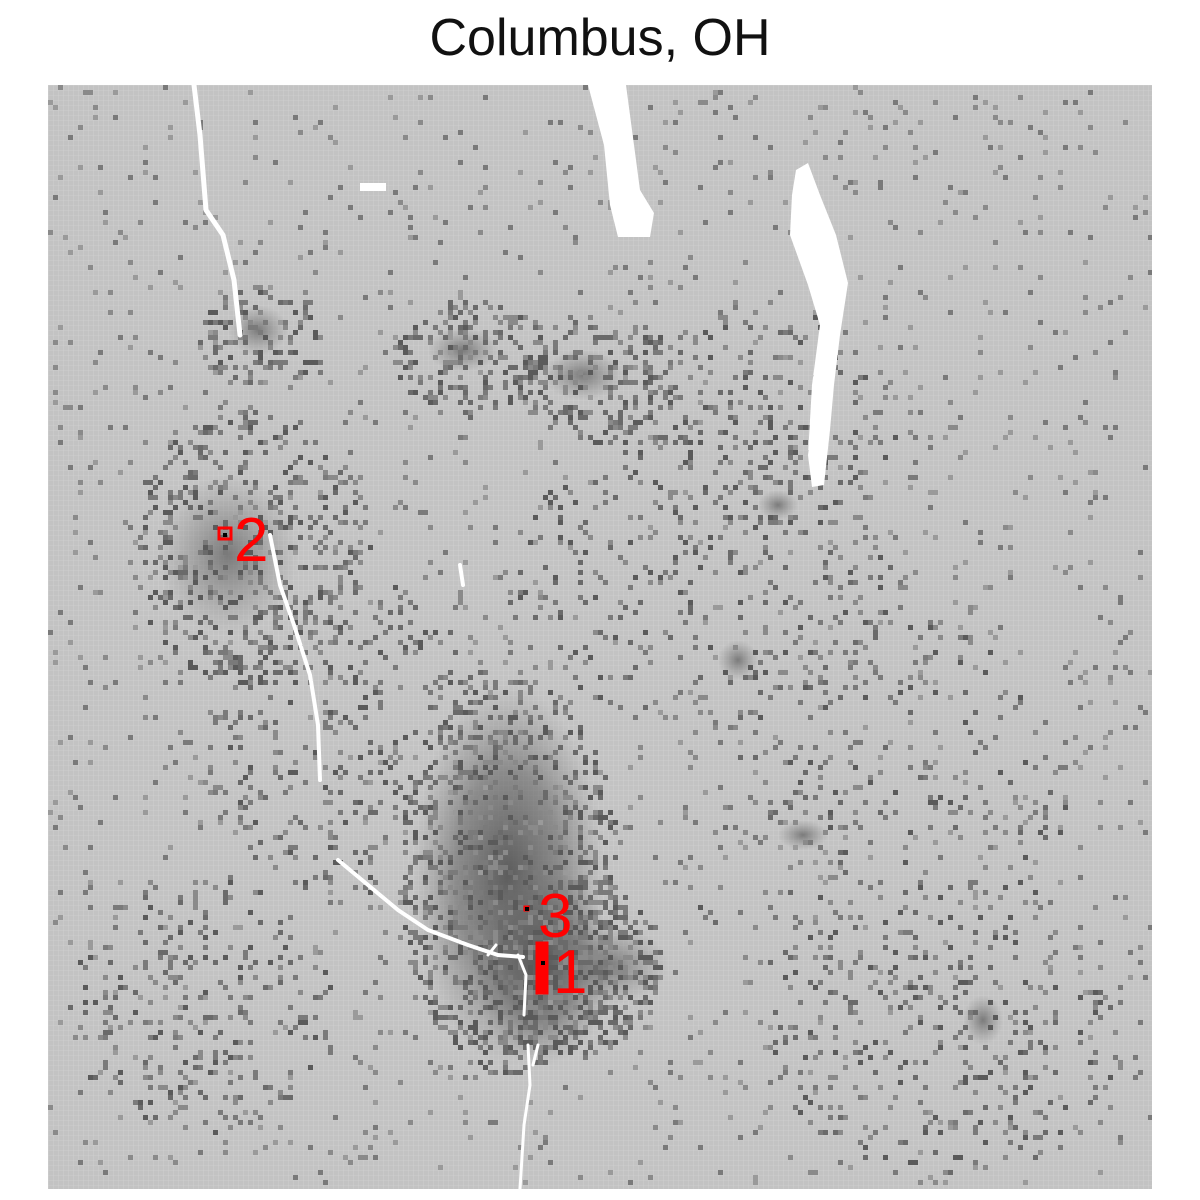 The image size is (1200, 1200). Describe the element at coordinates (402, 756) in the screenshot. I see `marker-layer: 1 2 3` at that location.